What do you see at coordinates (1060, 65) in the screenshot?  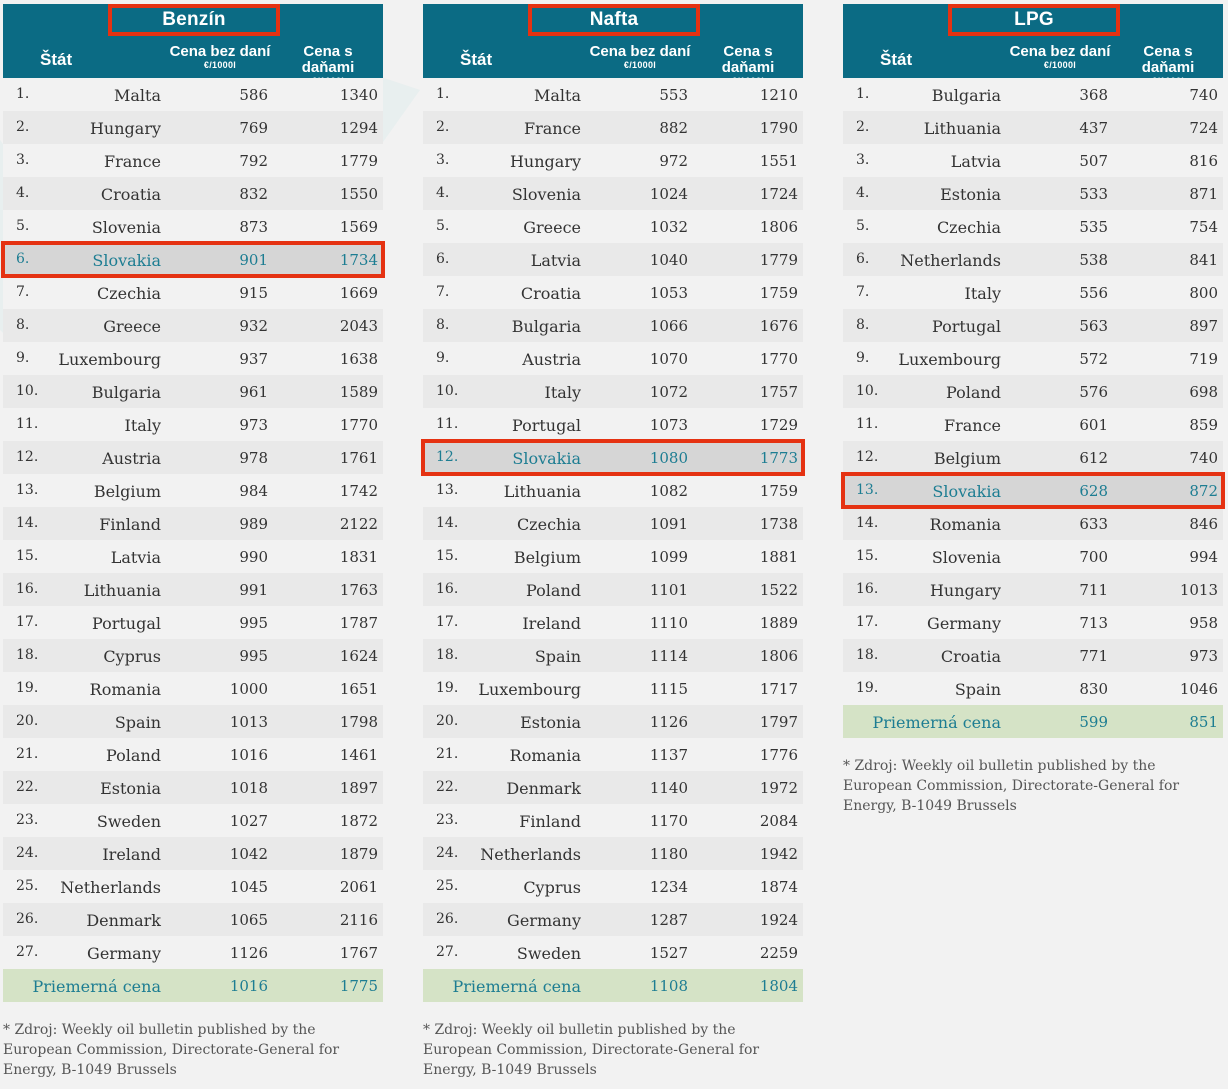 I see `unit-label: €/1000l` at bounding box center [1060, 65].